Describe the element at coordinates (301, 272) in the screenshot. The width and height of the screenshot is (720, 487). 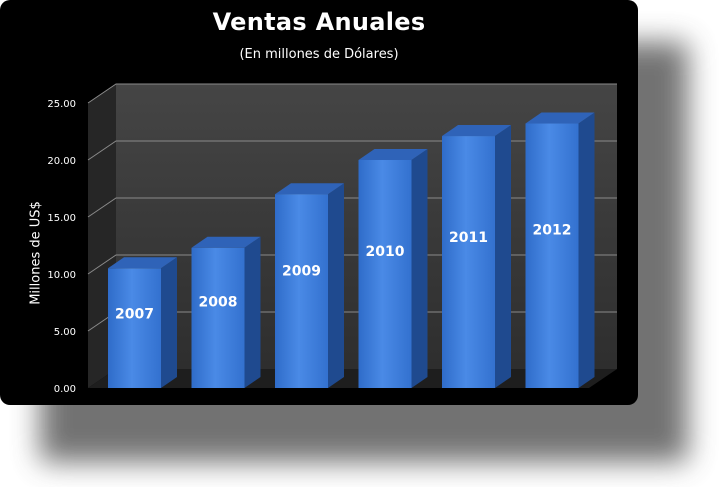
I see `bar-label: 2009` at that location.